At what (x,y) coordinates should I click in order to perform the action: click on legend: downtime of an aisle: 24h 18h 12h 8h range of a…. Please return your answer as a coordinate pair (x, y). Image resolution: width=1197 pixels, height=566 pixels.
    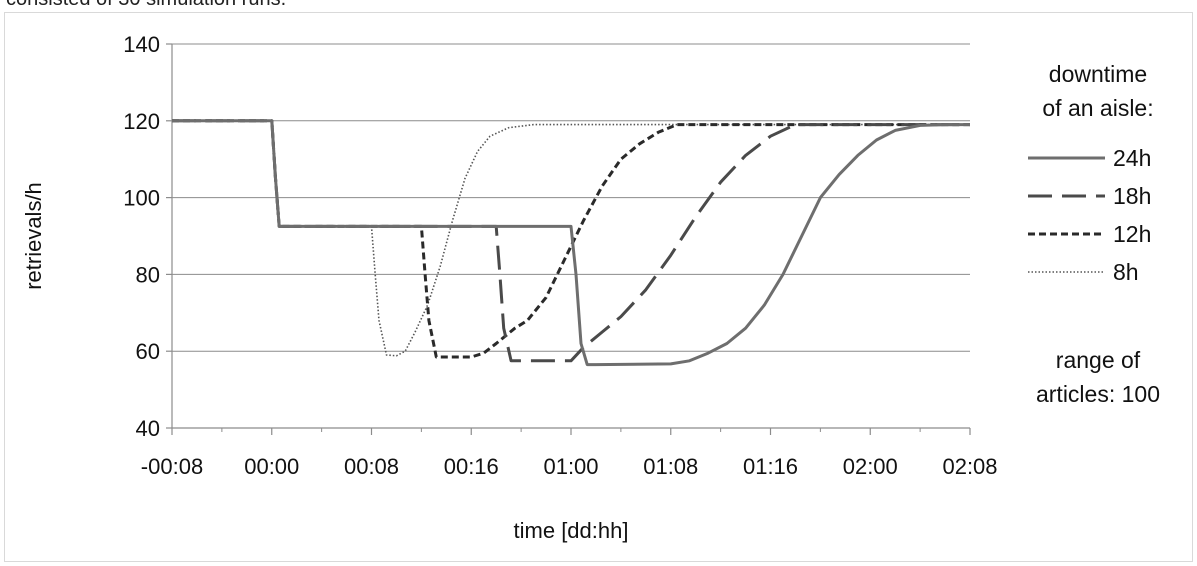
    Looking at the image, I should click on (1094, 234).